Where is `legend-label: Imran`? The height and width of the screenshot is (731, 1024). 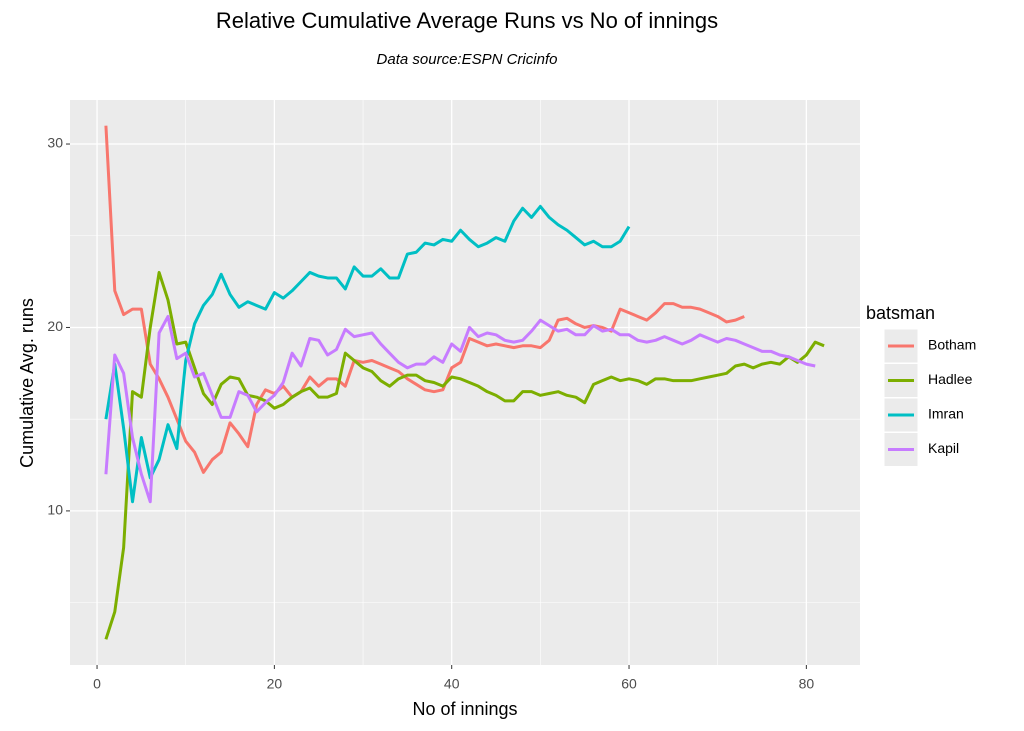 legend-label: Imran is located at coordinates (946, 414).